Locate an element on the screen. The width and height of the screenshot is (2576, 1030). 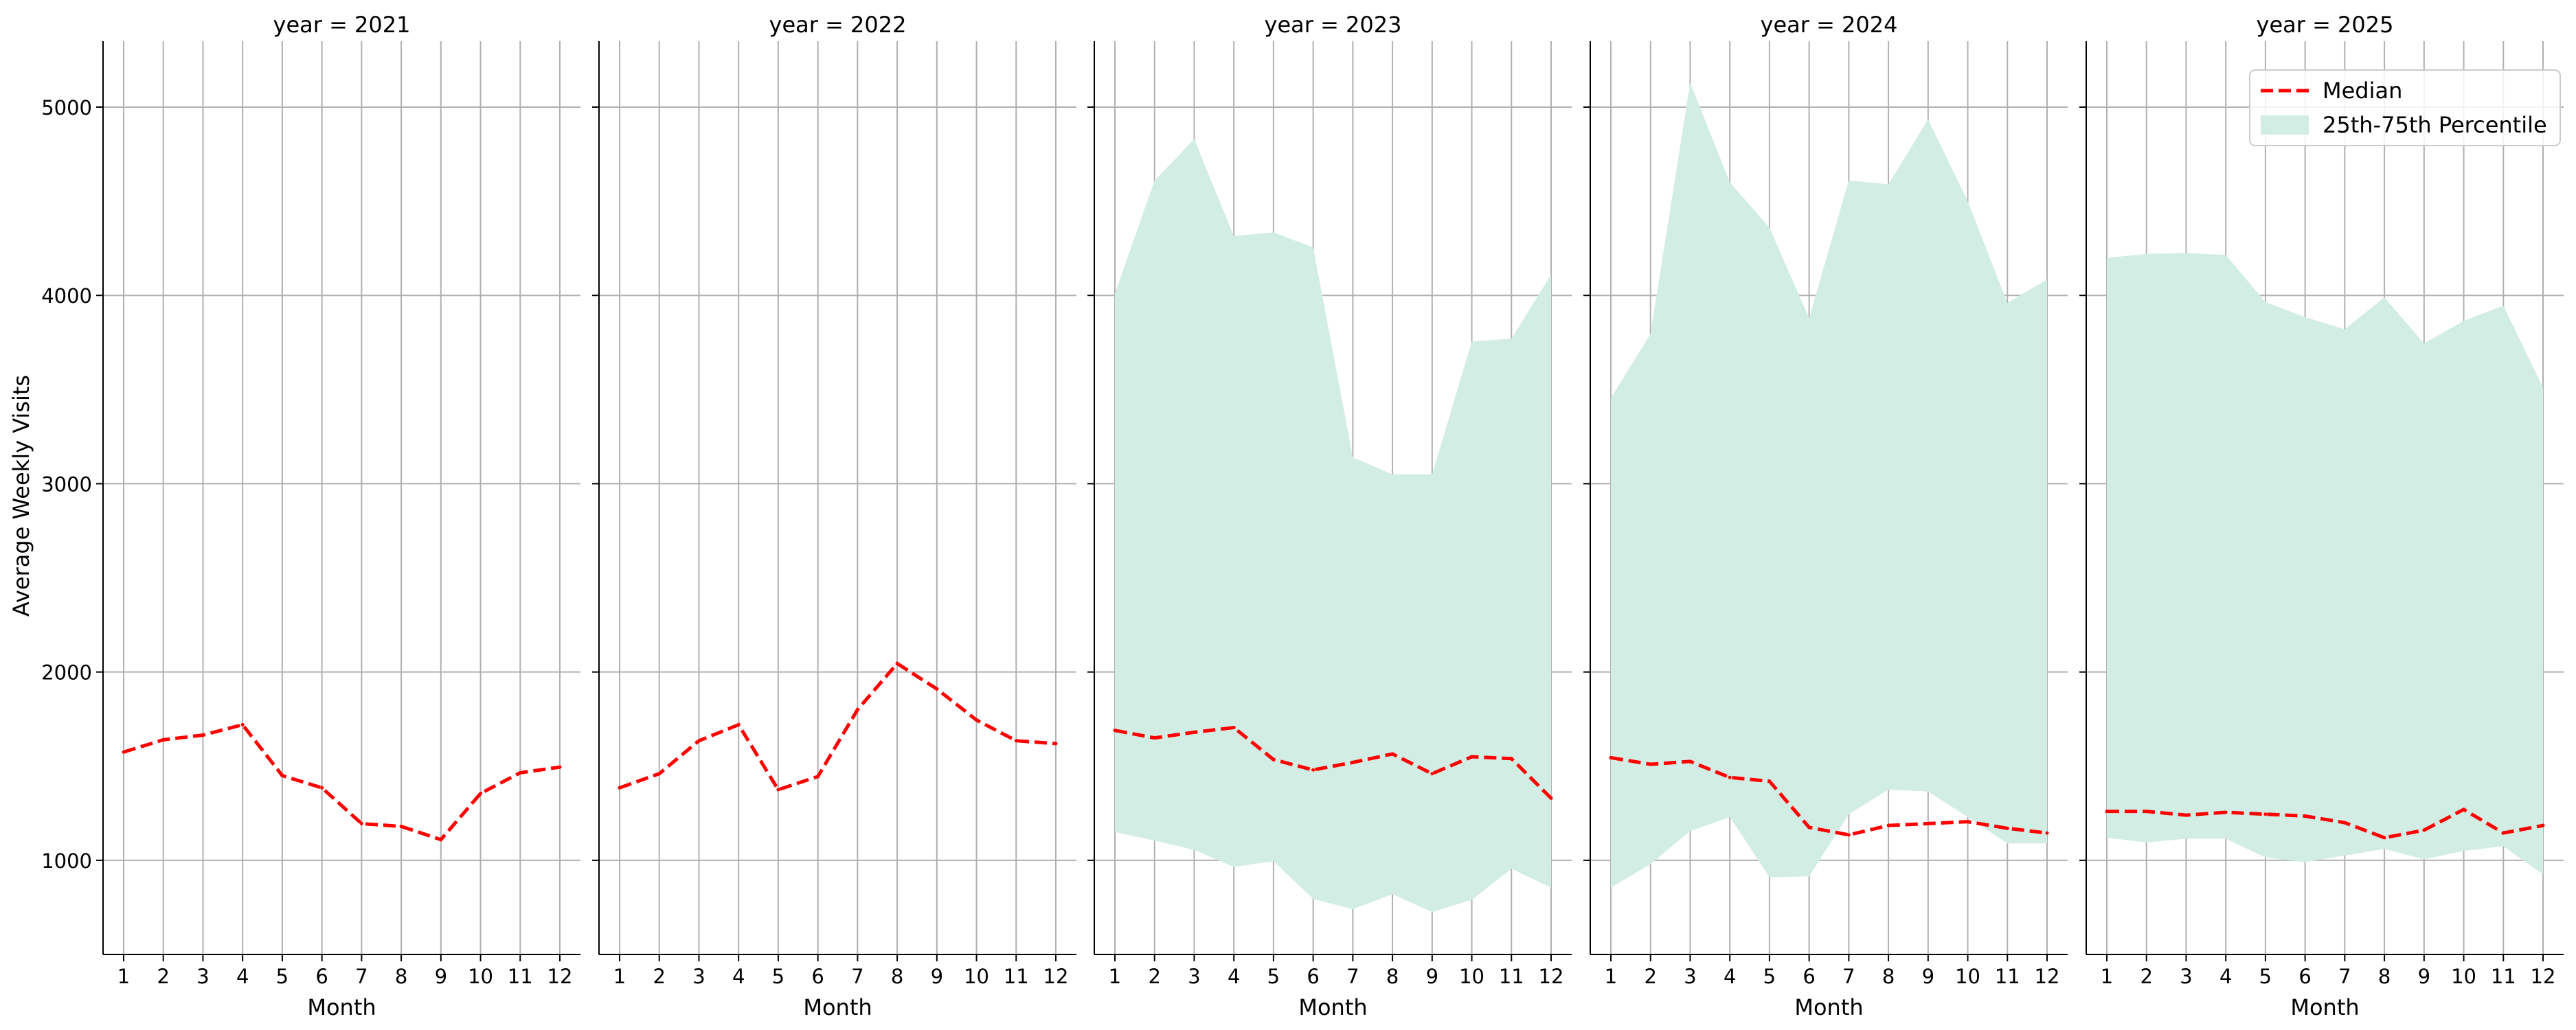
y-tick-label: 3000 is located at coordinates (66, 484).